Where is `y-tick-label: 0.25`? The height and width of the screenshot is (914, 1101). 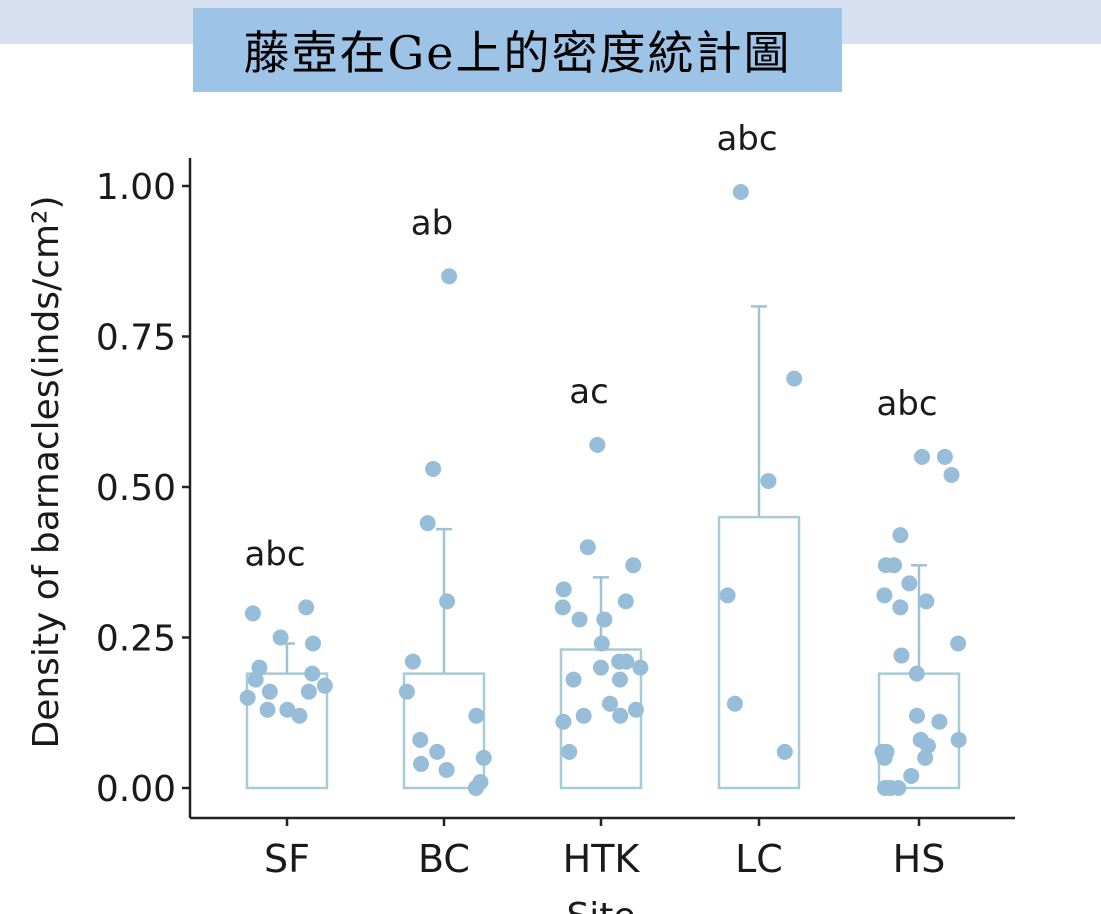 y-tick-label: 0.25 is located at coordinates (136, 639).